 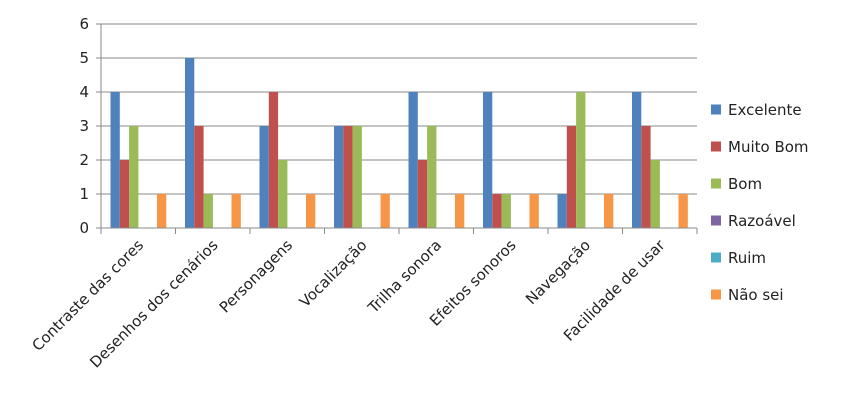 What do you see at coordinates (745, 184) in the screenshot?
I see `legend-label: Bom` at bounding box center [745, 184].